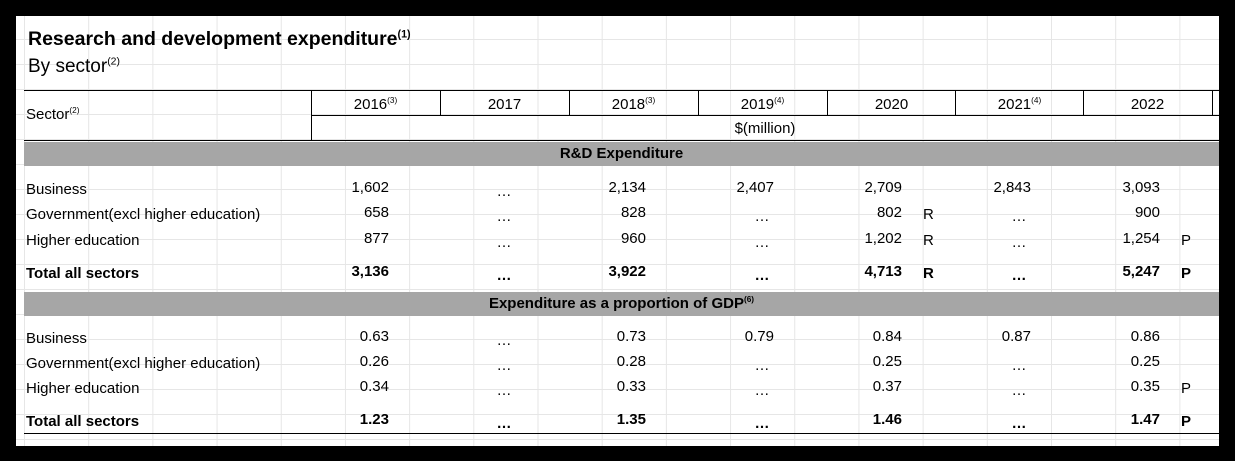 This screenshot has height=461, width=1235. What do you see at coordinates (1141, 271) in the screenshot?
I see `table-cell: 5,247` at bounding box center [1141, 271].